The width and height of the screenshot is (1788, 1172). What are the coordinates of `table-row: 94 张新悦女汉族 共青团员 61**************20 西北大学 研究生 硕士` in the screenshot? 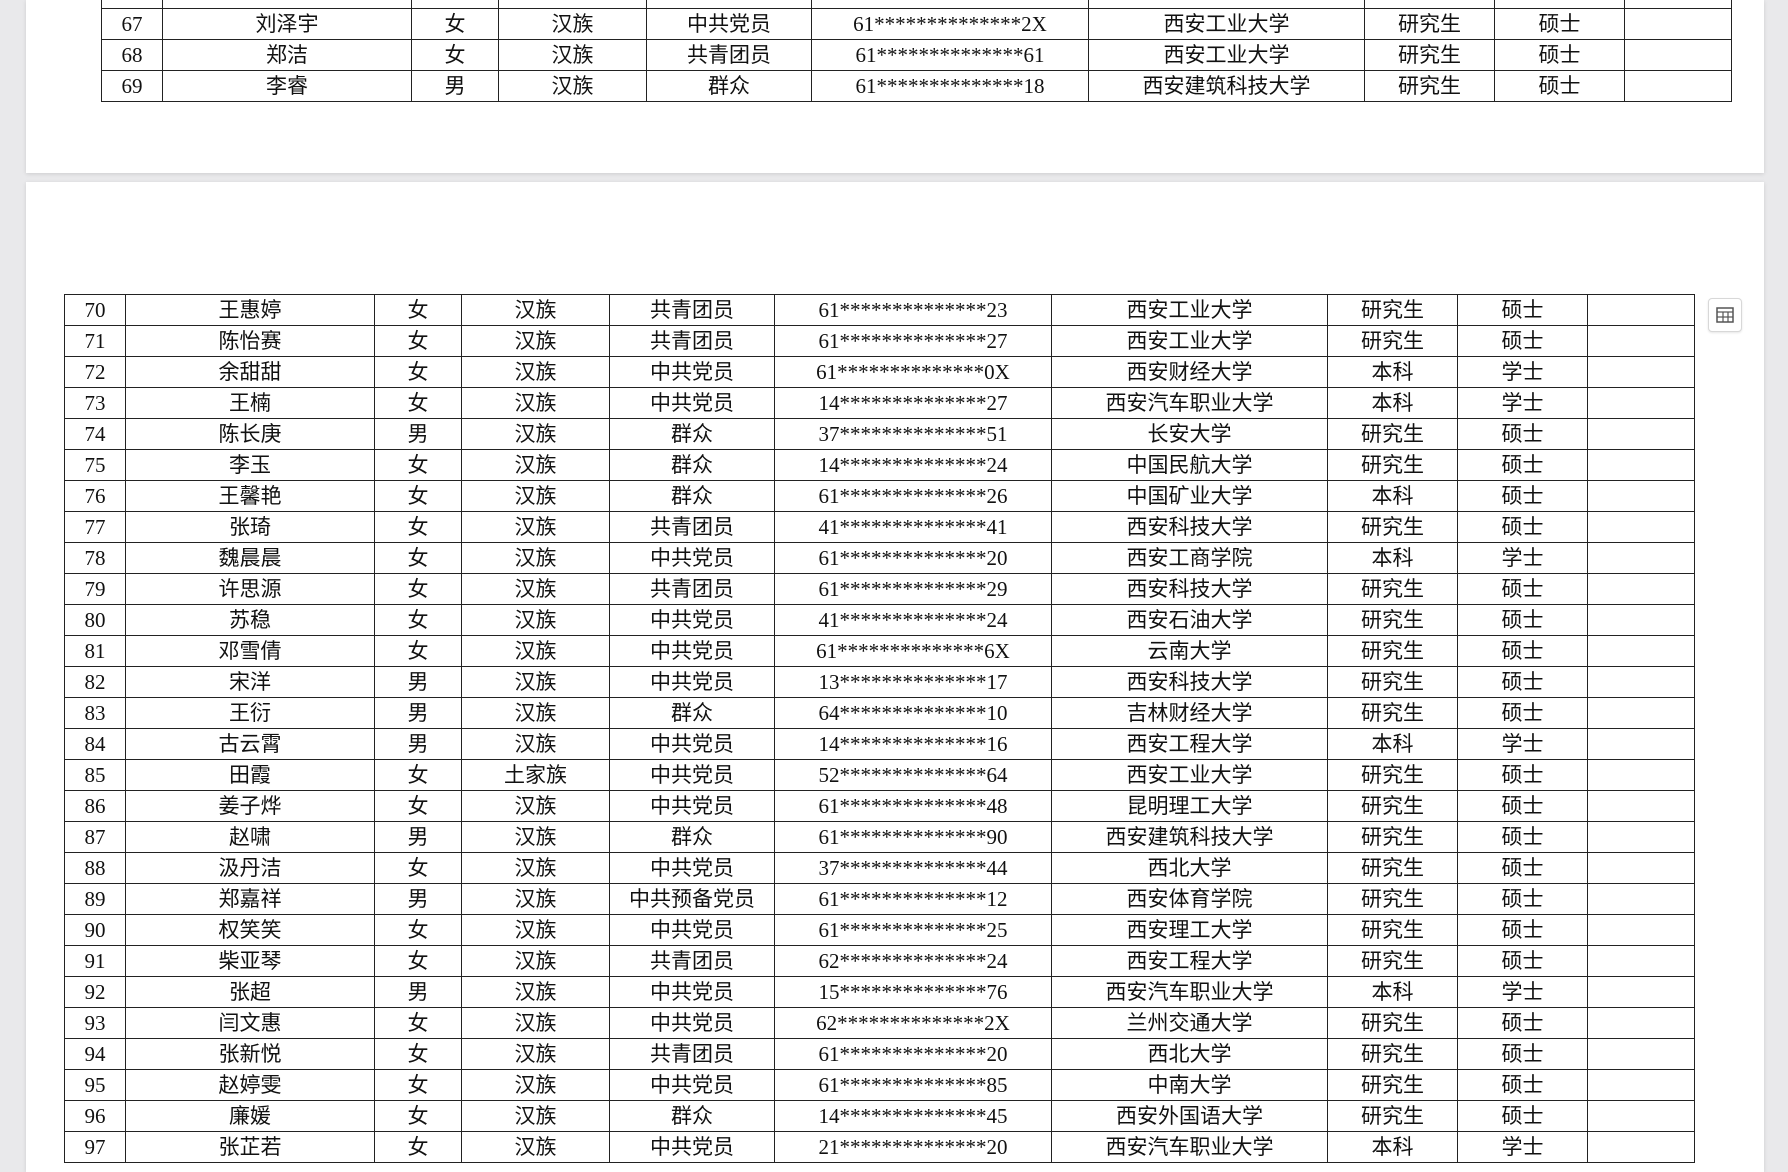 It's located at (879, 1054).